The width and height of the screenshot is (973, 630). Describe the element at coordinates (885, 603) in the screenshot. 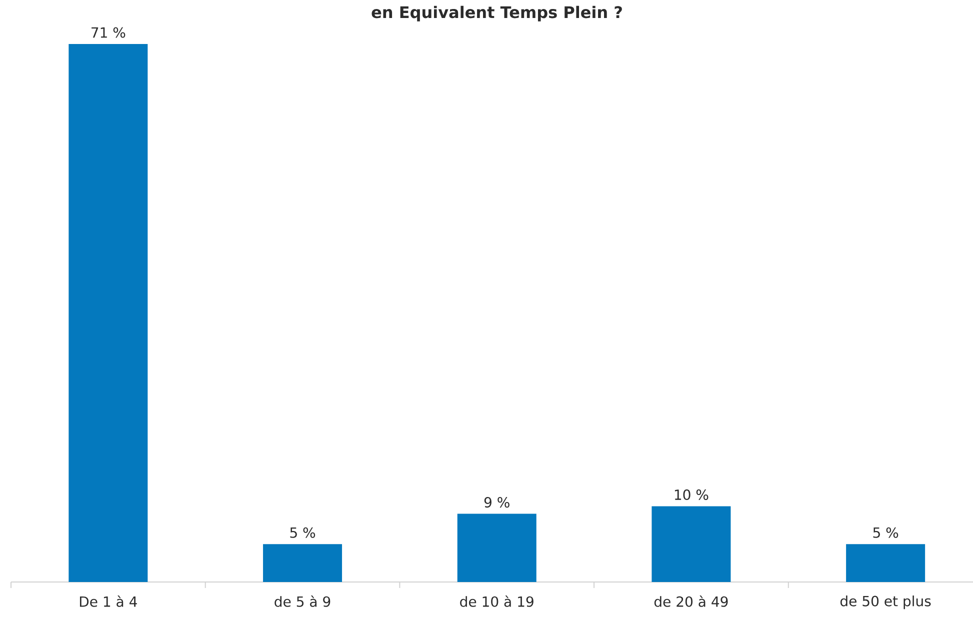

I see `x-tick-label: de 50 et plus` at that location.